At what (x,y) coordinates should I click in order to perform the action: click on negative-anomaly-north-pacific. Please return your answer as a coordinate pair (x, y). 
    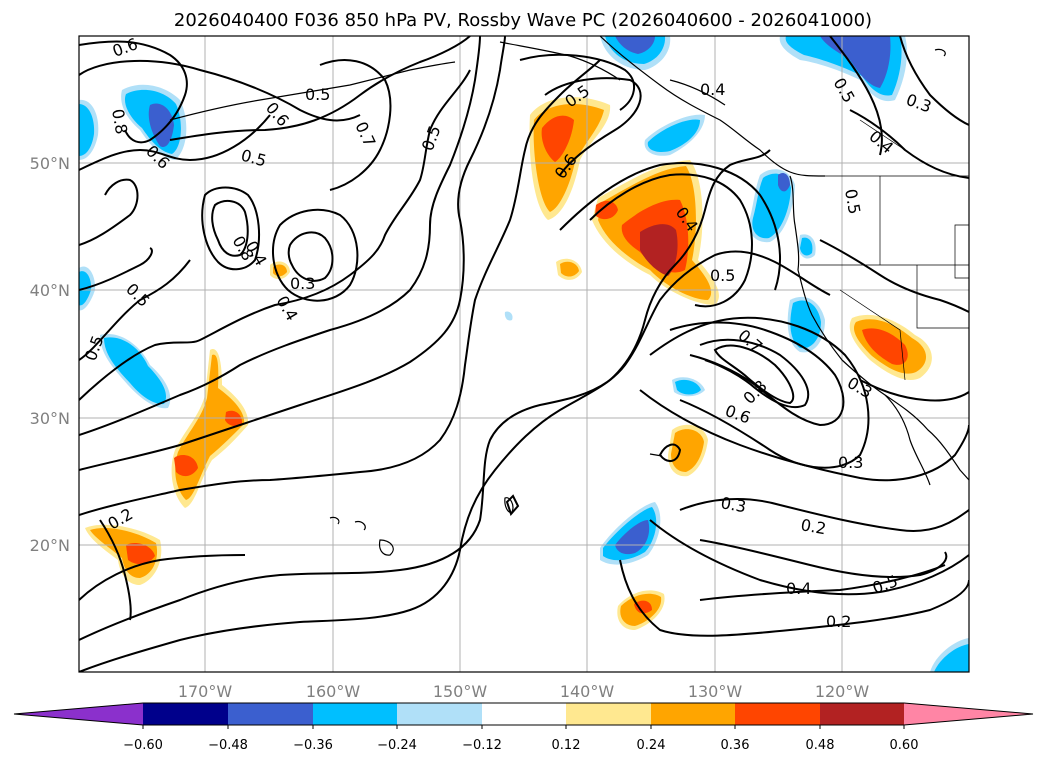
    Looking at the image, I should click on (133, 122).